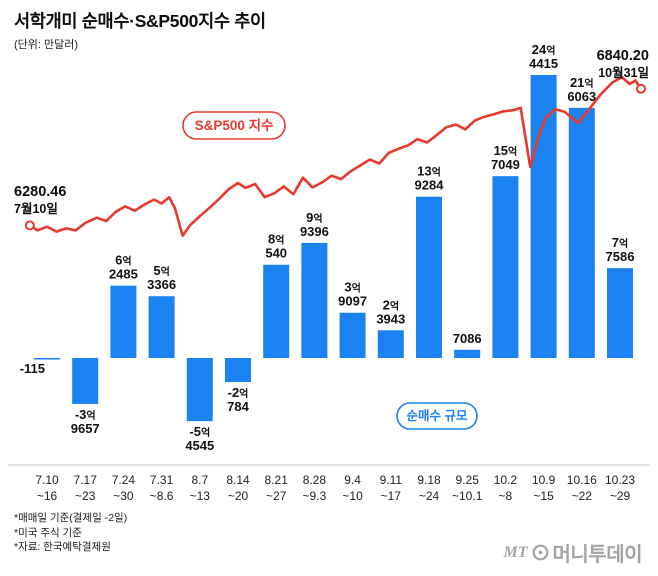  Describe the element at coordinates (200, 496) in the screenshot. I see `x-tick-label: ~13` at that location.